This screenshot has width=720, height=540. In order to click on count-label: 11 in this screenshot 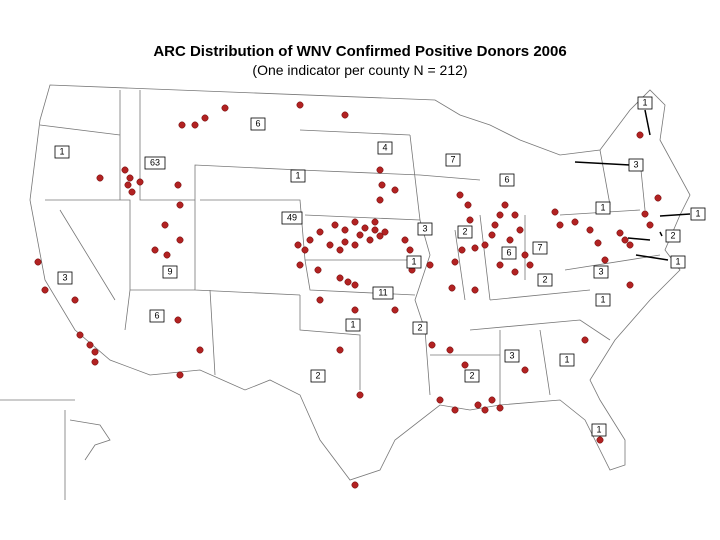, I will do `click(382, 292)`.